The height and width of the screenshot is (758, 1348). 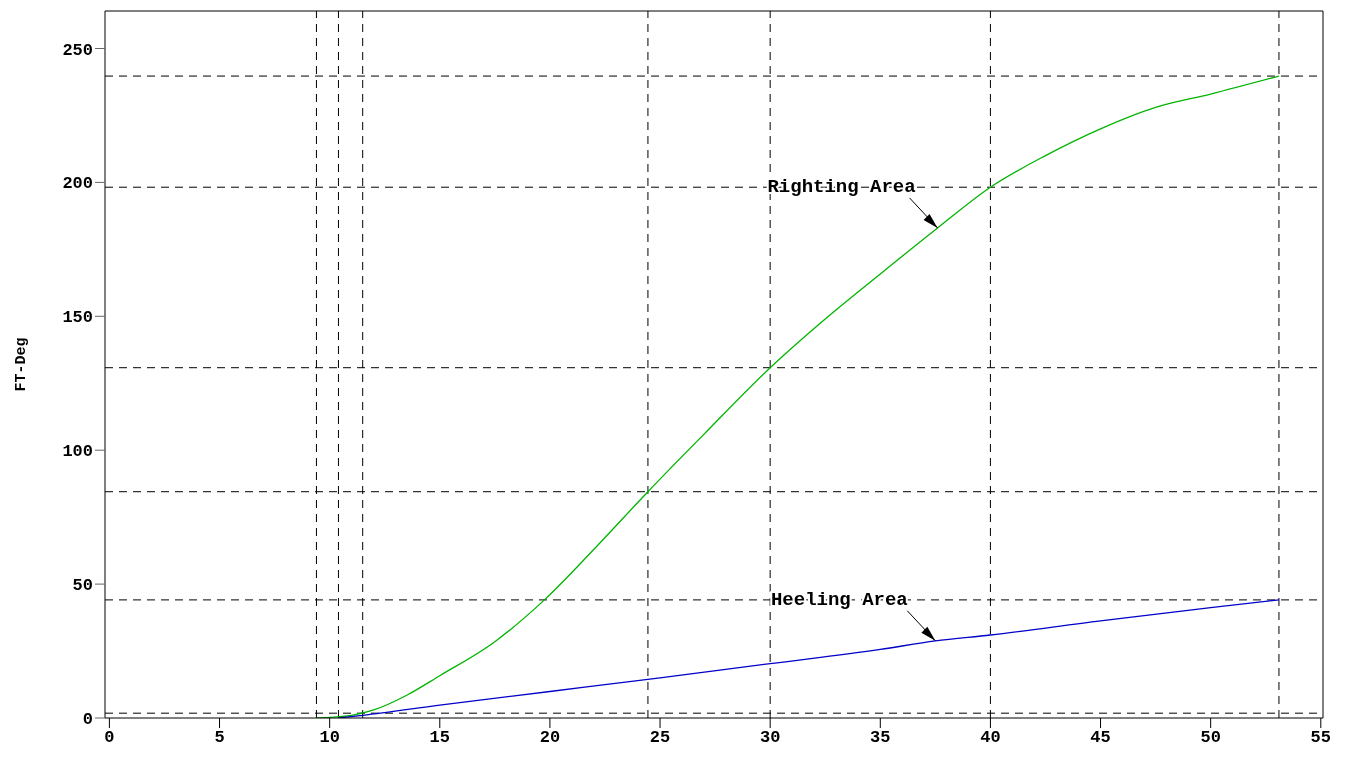 I want to click on y-tick-label: 150, so click(x=77, y=318).